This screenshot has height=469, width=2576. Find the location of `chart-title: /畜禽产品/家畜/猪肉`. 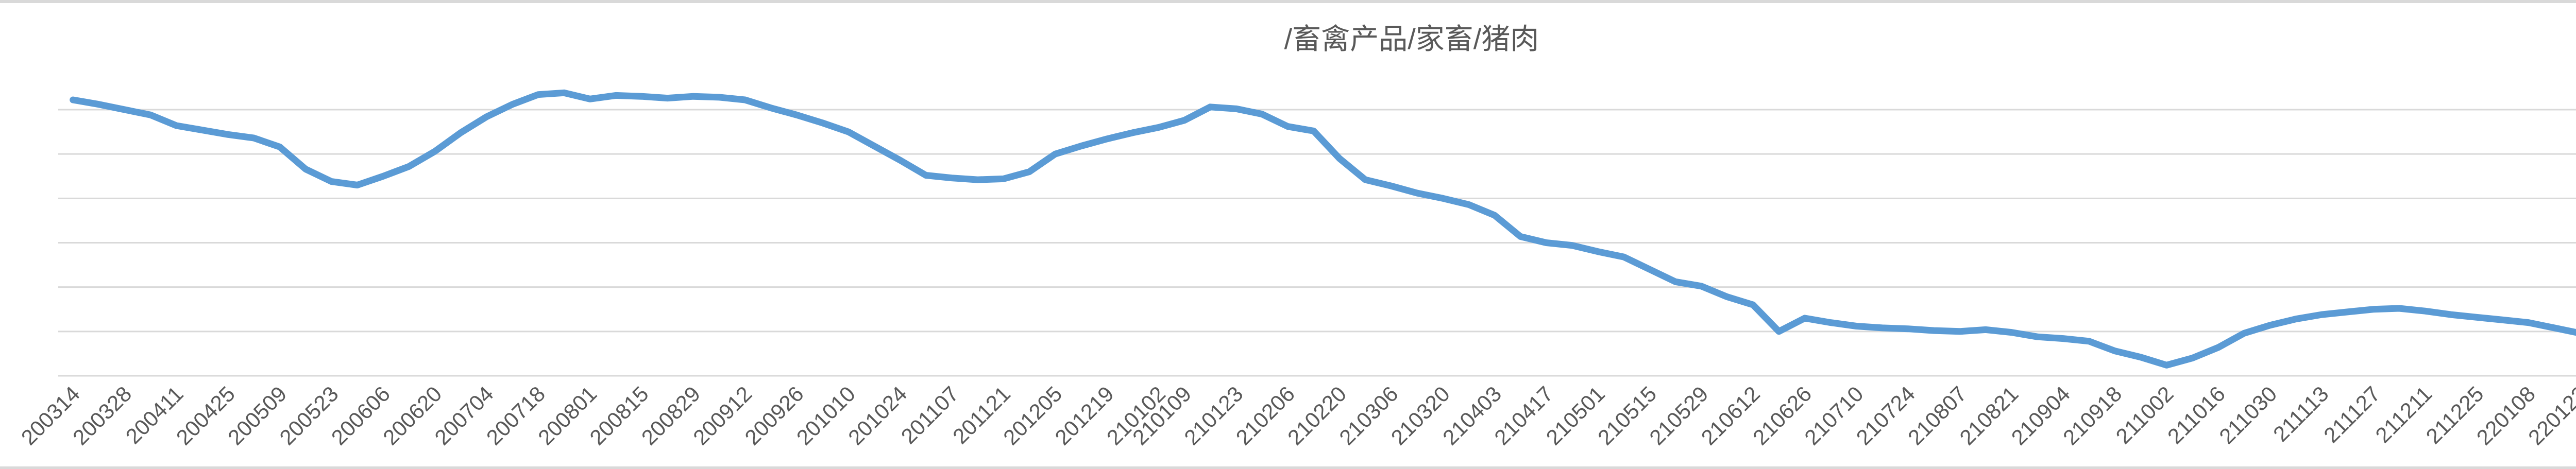

chart-title: /畜禽产品/家畜/猪肉 is located at coordinates (1411, 39).